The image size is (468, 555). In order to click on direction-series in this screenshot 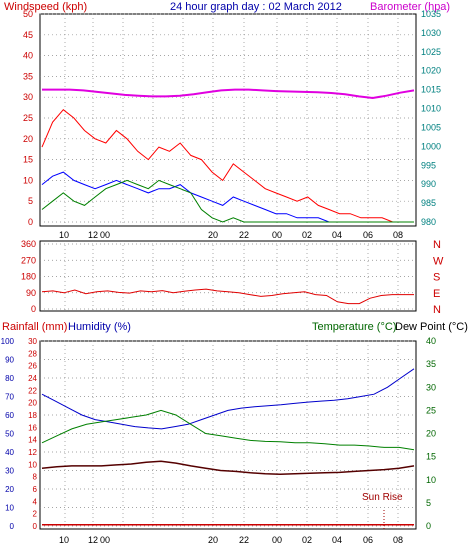, I will do `click(227, 296)`.